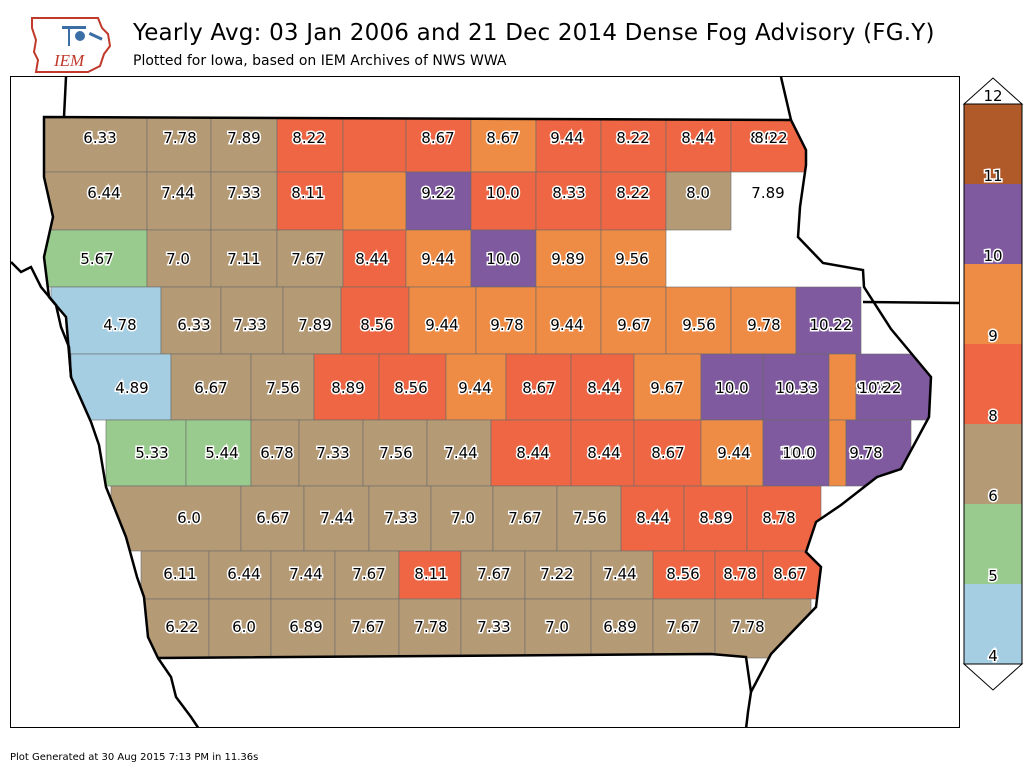 The image size is (1024, 768). I want to click on county-value-label: 5.44, so click(221, 453).